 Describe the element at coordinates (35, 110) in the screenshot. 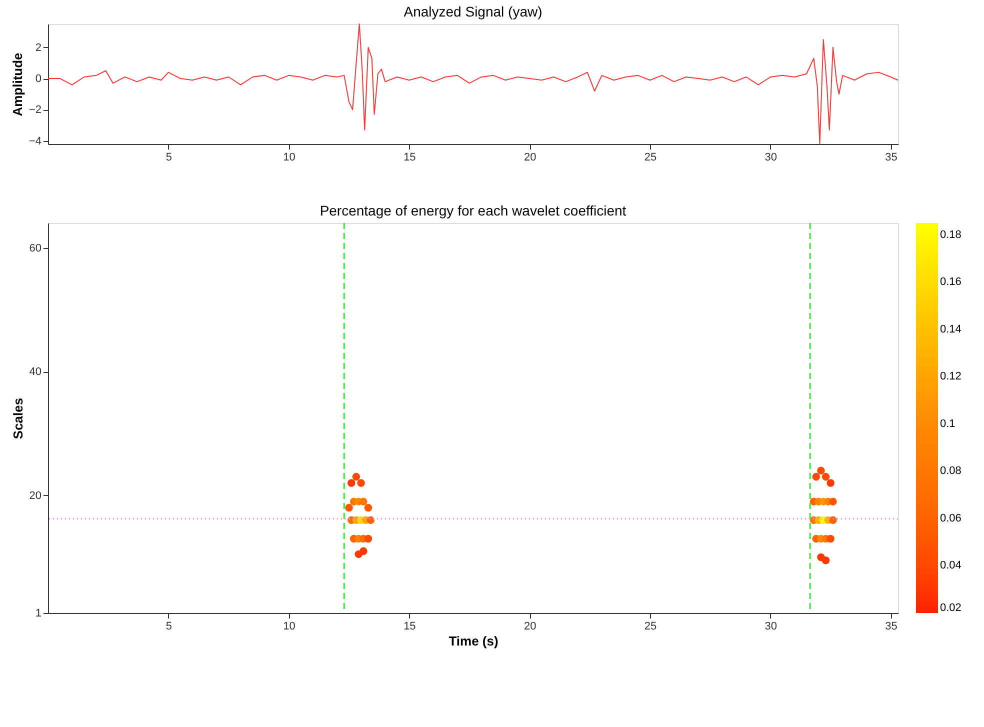

I see `y-tick-label: −2` at that location.